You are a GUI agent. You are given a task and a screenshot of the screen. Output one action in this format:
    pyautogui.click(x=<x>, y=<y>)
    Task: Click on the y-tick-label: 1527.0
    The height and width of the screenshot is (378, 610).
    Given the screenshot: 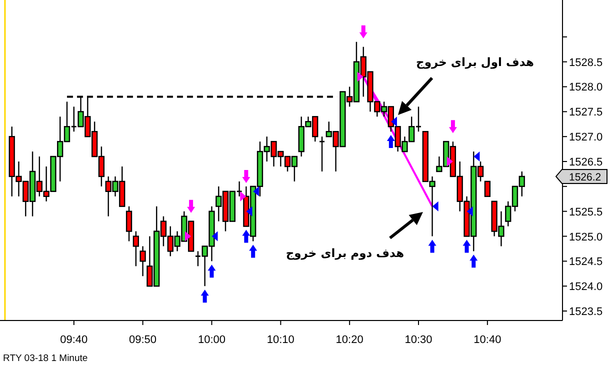 What is the action you would take?
    pyautogui.click(x=586, y=138)
    